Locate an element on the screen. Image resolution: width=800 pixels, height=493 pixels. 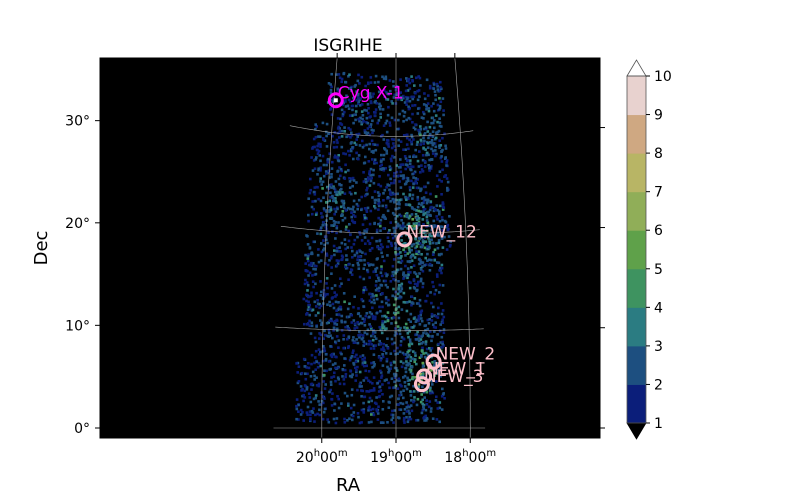
colorbar-segment is located at coordinates (636, 404).